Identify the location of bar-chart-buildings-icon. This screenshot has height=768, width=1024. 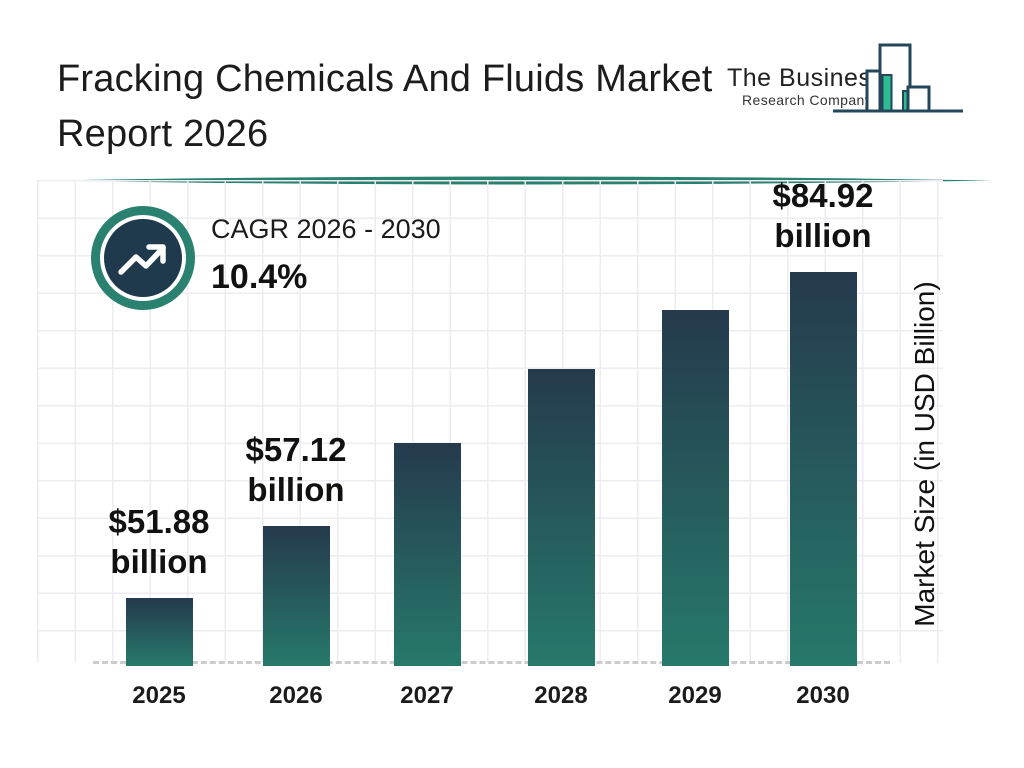
(898, 78).